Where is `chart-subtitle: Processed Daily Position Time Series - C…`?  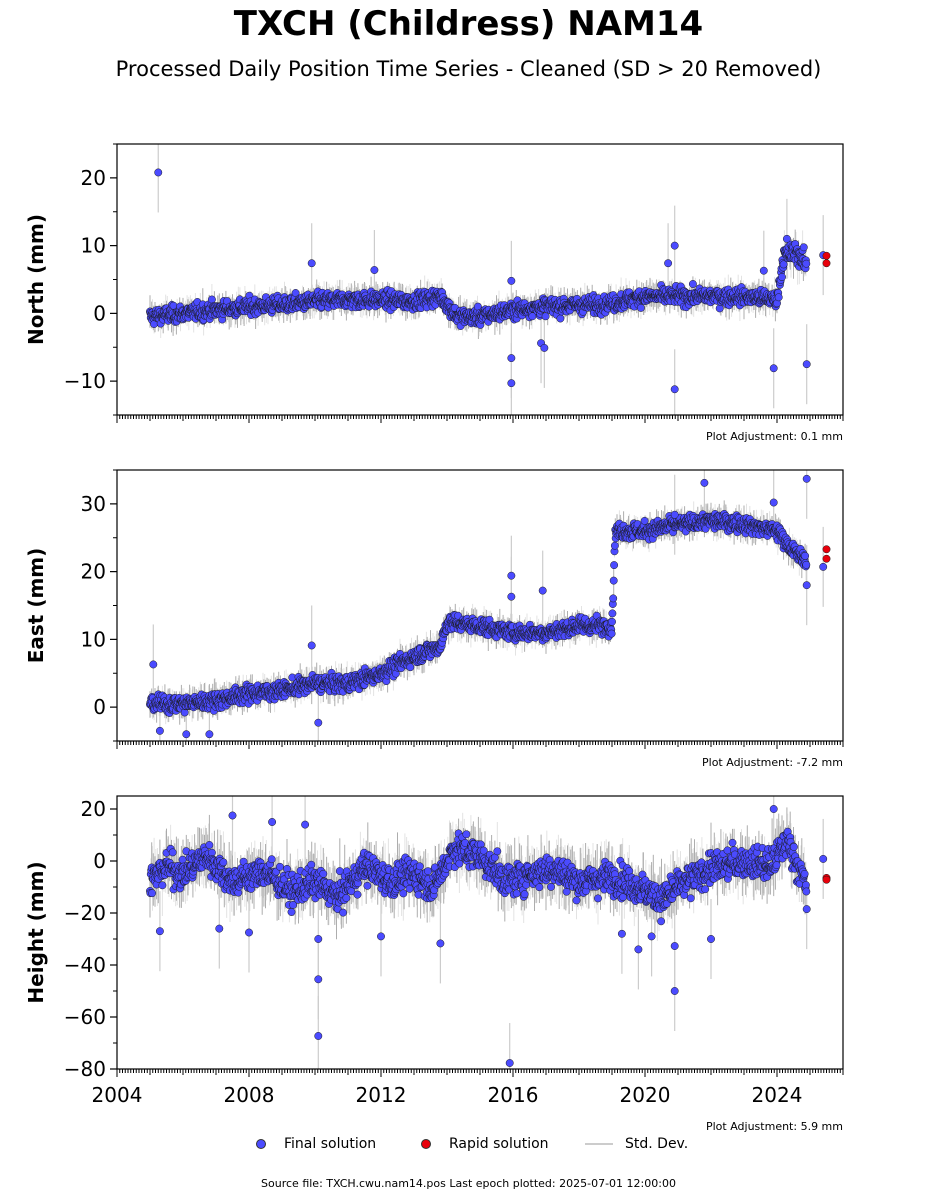
chart-subtitle: Processed Daily Position Time Series - C… is located at coordinates (468, 69).